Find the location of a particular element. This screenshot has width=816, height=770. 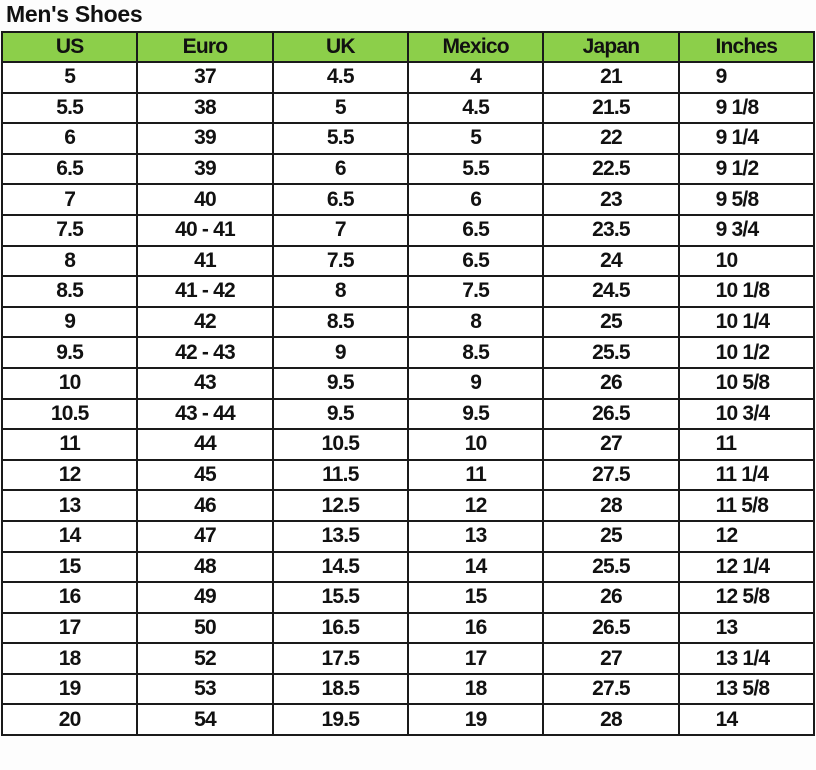

cell-us: 10.5 is located at coordinates (69, 414).